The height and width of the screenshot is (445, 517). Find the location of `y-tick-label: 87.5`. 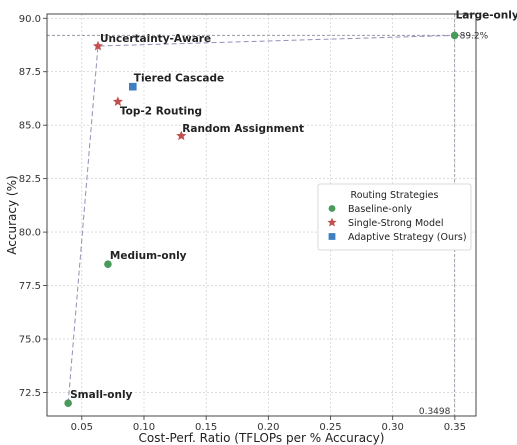

y-tick-label: 87.5 is located at coordinates (30, 72).